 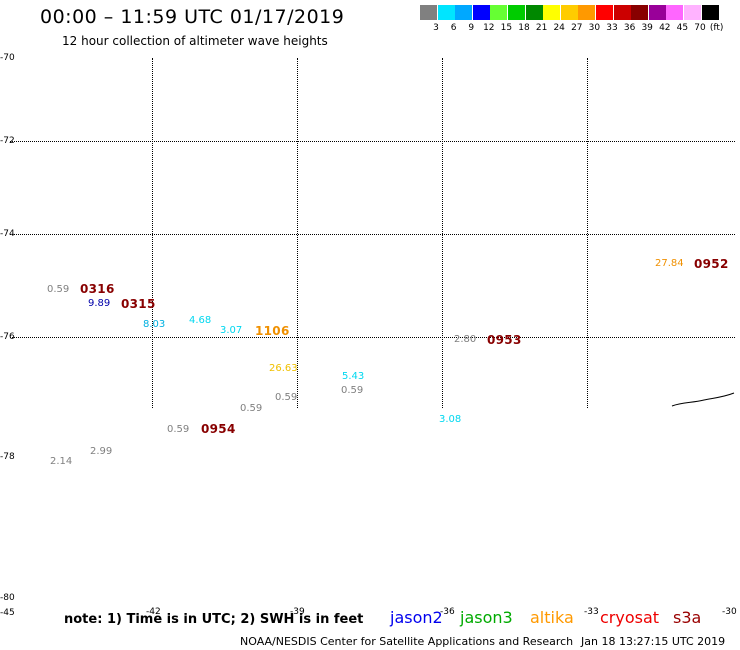 What do you see at coordinates (729, 612) in the screenshot?
I see `lon-label: -30` at bounding box center [729, 612].